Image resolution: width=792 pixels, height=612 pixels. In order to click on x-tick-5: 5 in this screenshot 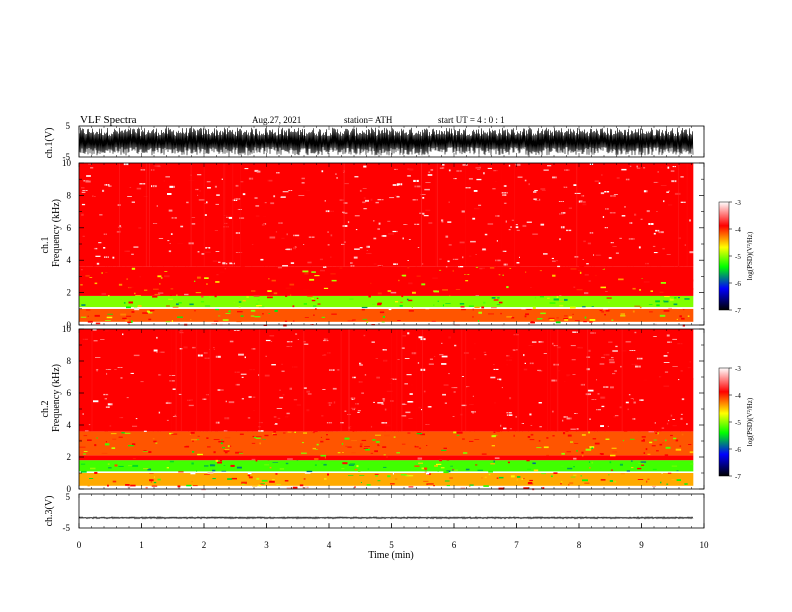, I will do `click(391, 545)`.